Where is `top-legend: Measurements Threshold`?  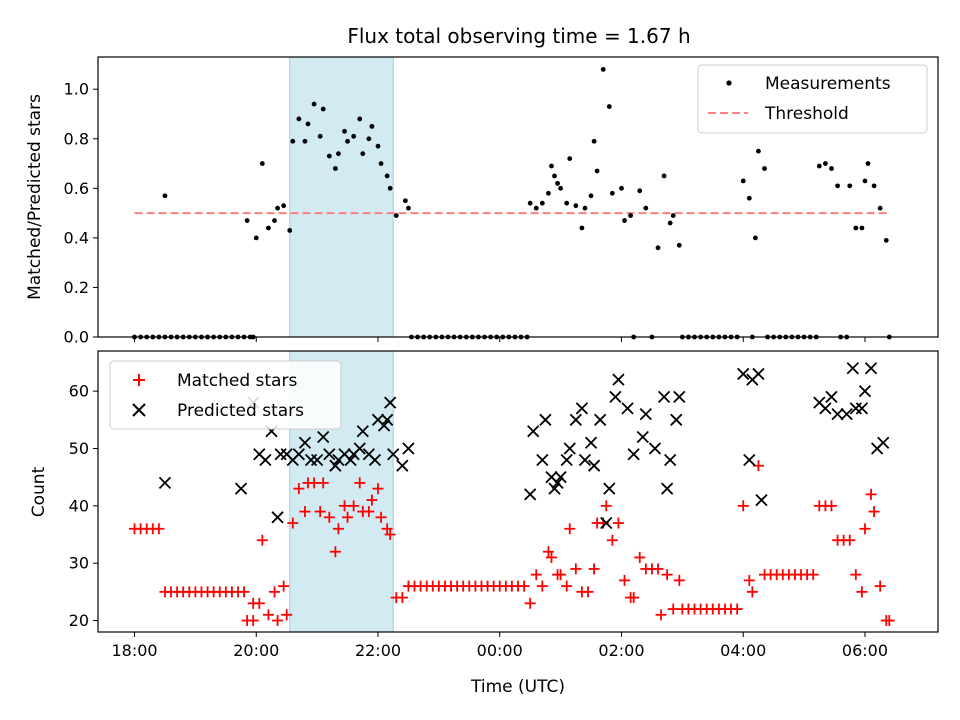
top-legend: Measurements Threshold is located at coordinates (812, 99).